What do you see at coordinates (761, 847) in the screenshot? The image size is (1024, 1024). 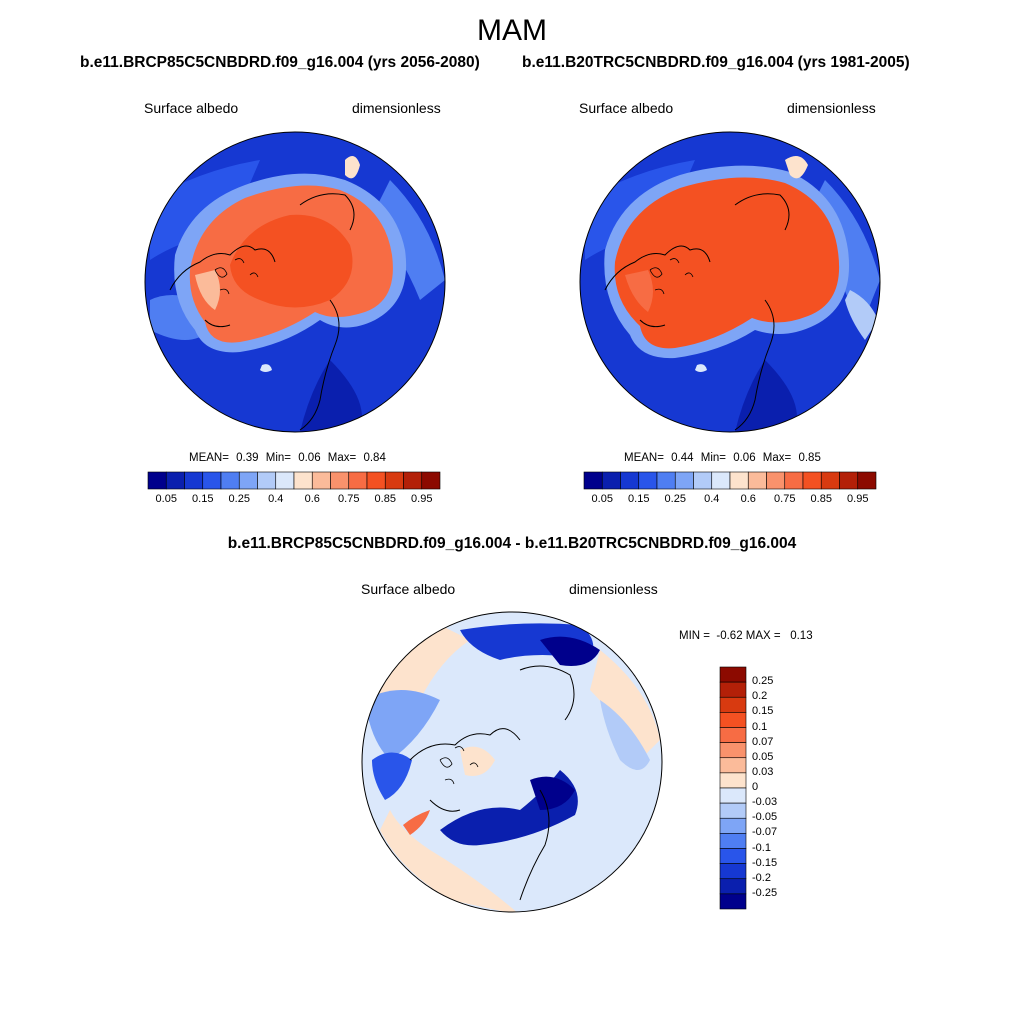 I see `diff-colorbar-tick-label: -0.1` at bounding box center [761, 847].